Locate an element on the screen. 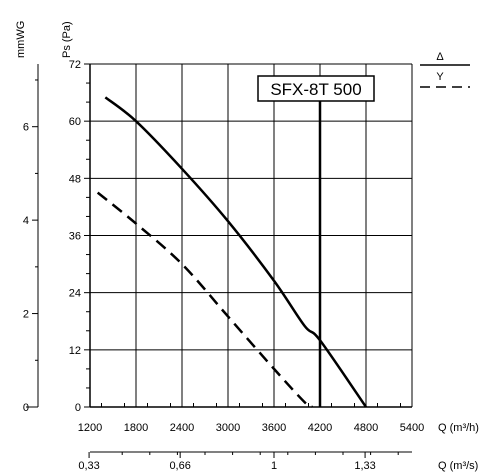 The width and height of the screenshot is (484, 475). y-tick-label-pa: 24 is located at coordinates (75, 294).